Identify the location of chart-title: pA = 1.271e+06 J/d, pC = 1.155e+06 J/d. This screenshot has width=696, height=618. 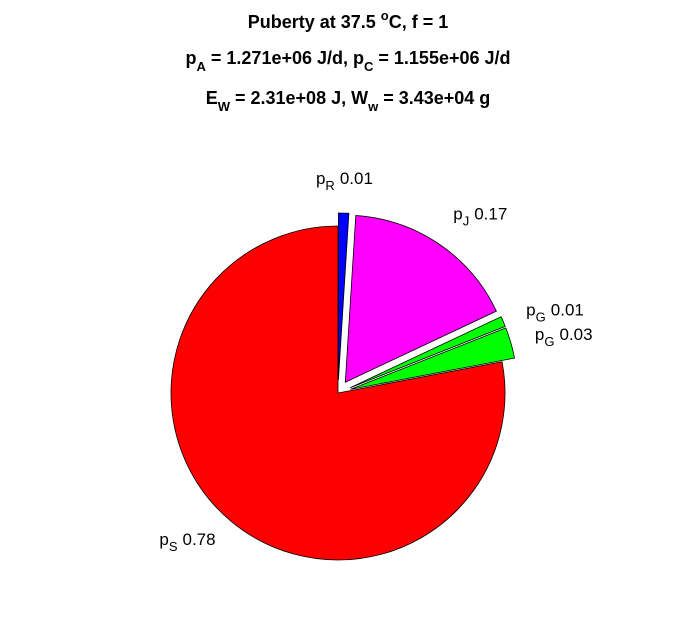
(348, 61).